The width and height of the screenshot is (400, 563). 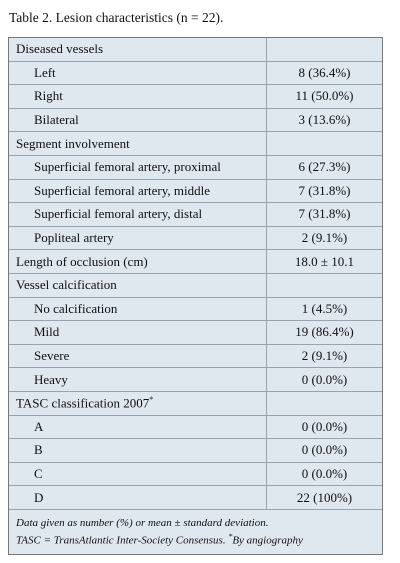 What do you see at coordinates (39, 497) in the screenshot?
I see `label-text: D` at bounding box center [39, 497].